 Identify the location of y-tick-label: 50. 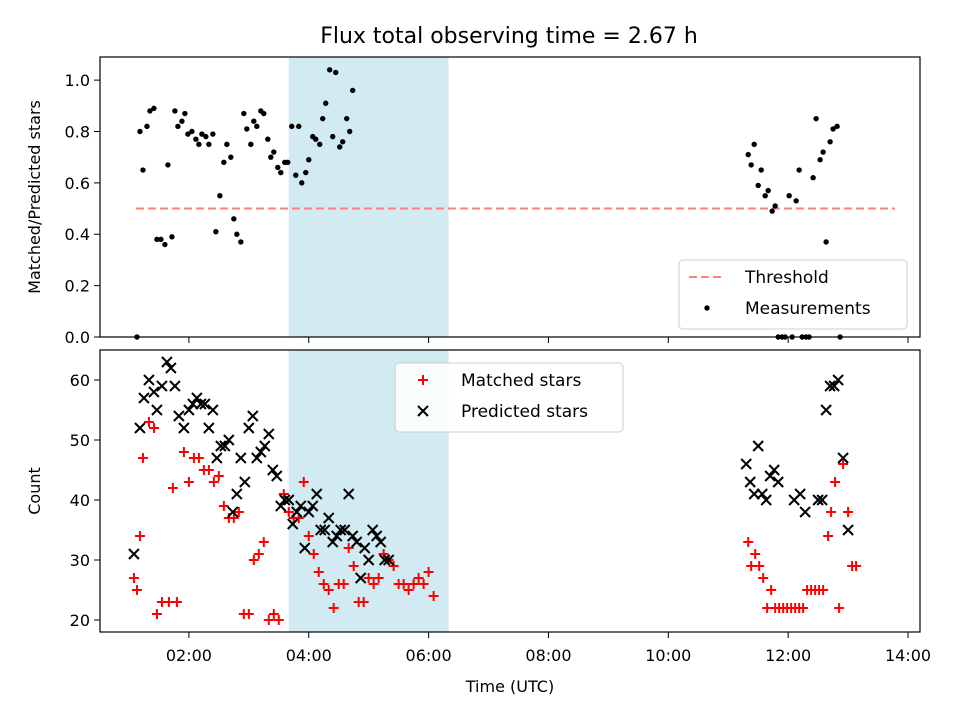
(80, 440).